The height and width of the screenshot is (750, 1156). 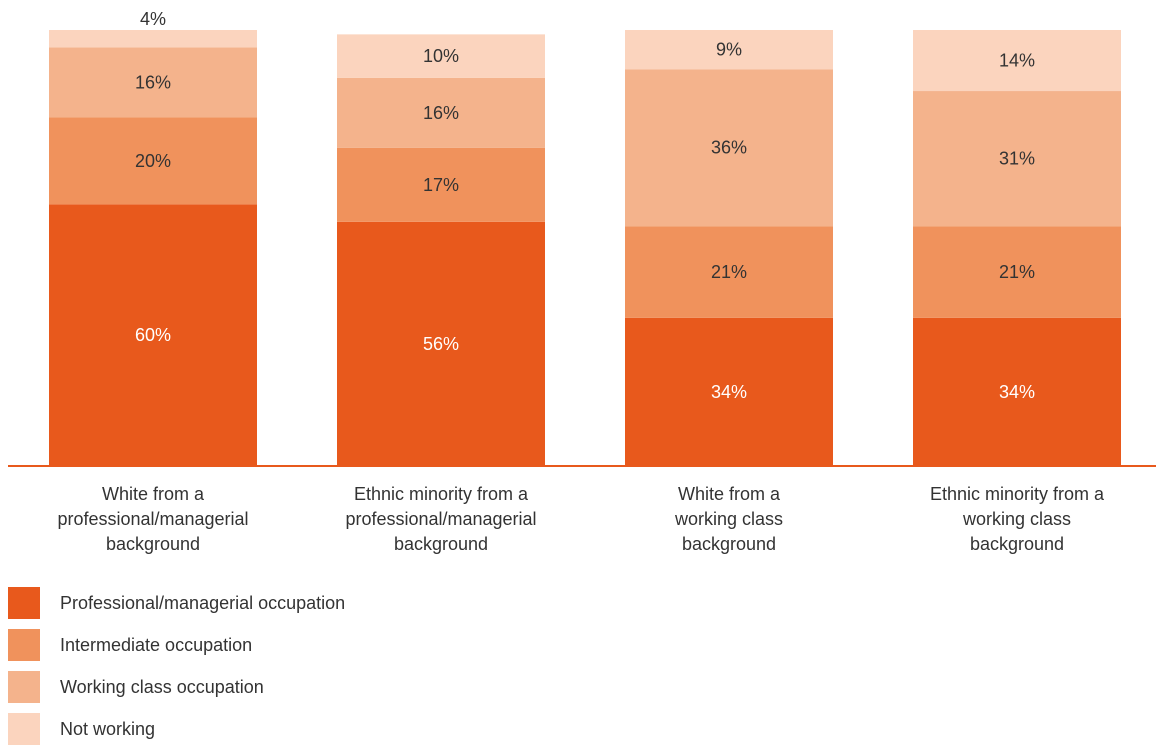 I want to click on legend-label: Not working, so click(x=108, y=728).